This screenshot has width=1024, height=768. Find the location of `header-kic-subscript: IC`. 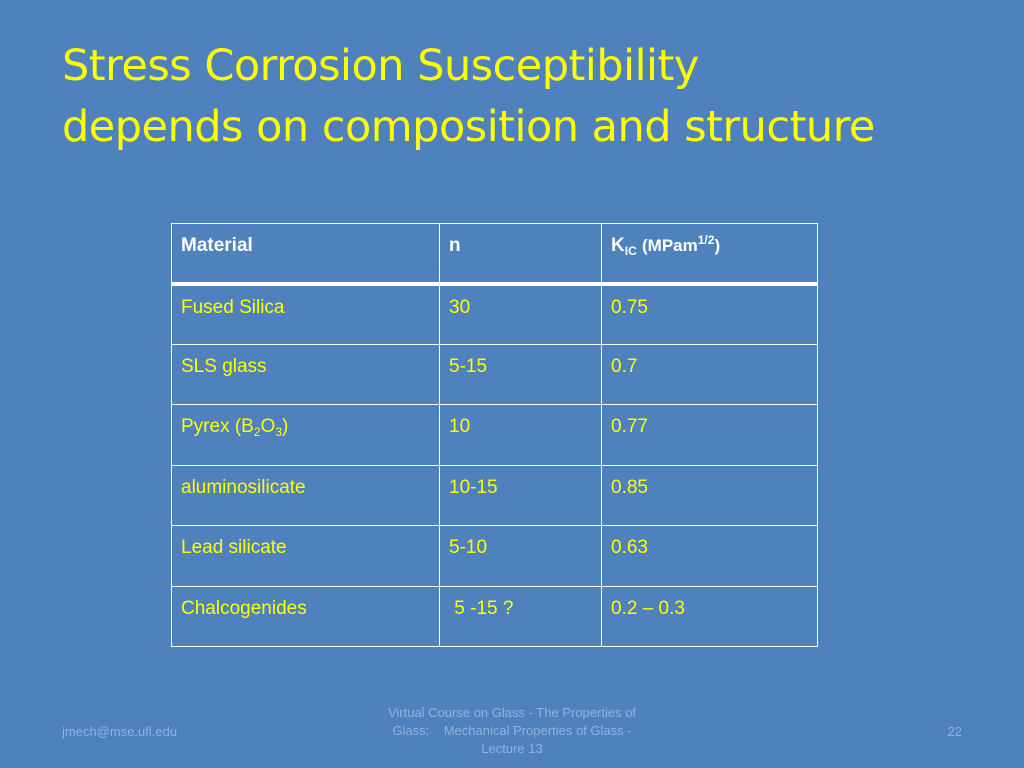

header-kic-subscript: IC is located at coordinates (630, 251).